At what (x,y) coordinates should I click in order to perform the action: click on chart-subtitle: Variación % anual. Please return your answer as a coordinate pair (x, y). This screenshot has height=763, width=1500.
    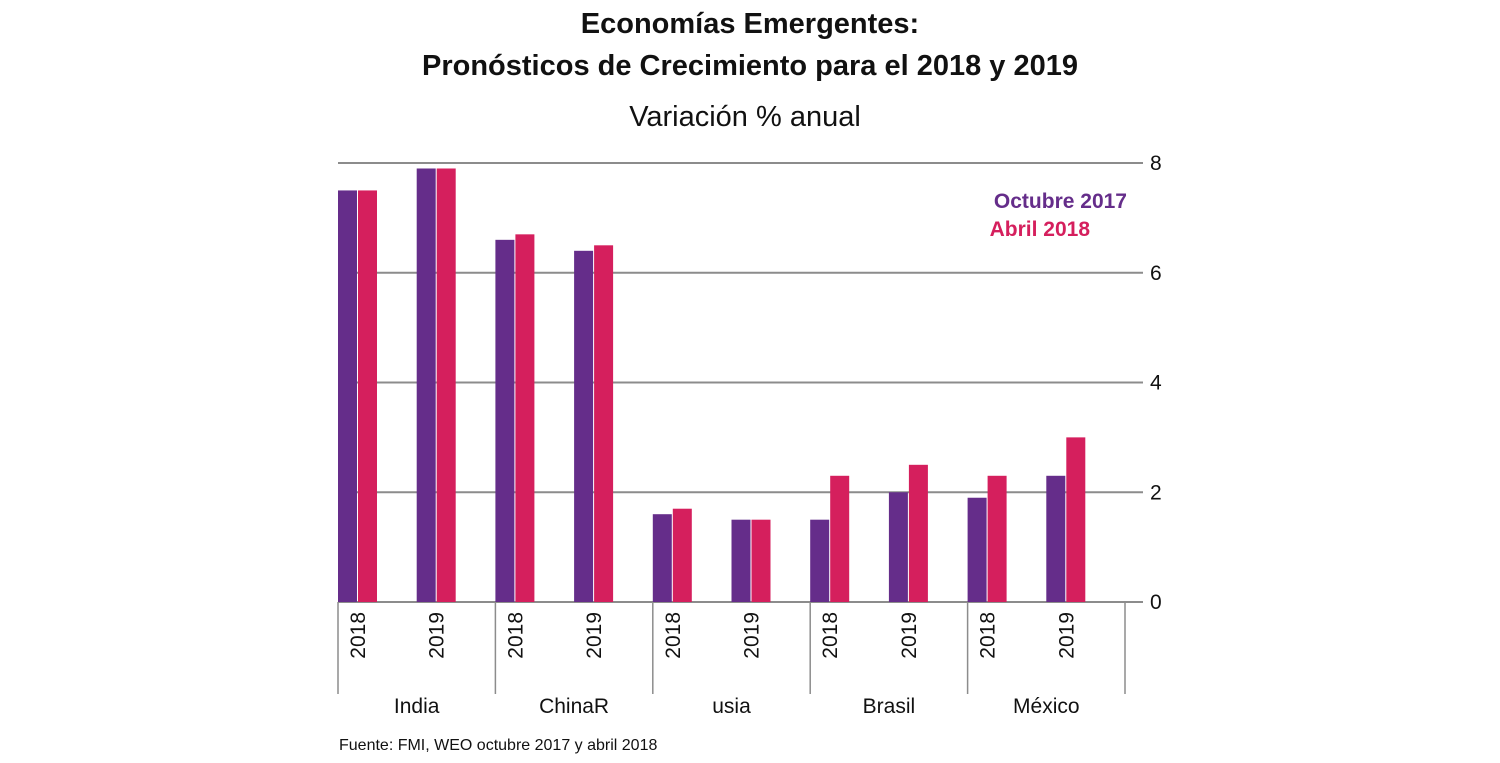
    Looking at the image, I should click on (745, 117).